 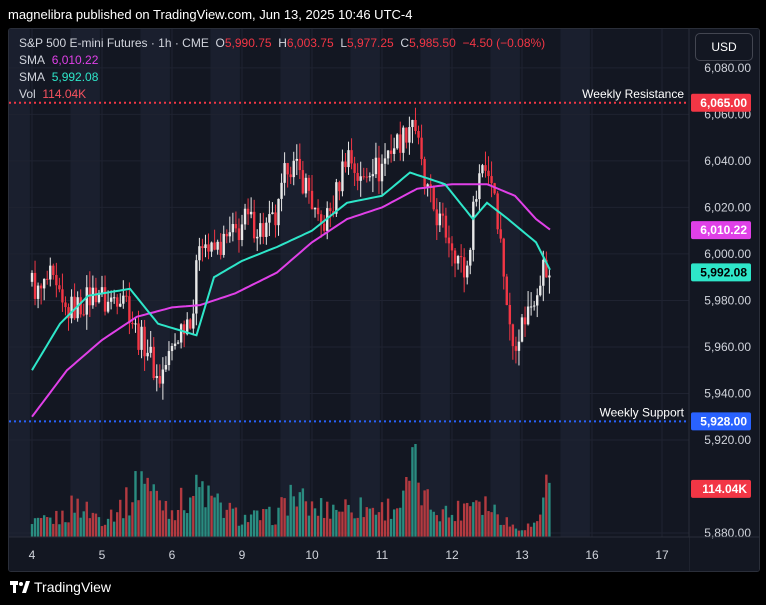 What do you see at coordinates (724, 47) in the screenshot?
I see `currency-button: USD` at bounding box center [724, 47].